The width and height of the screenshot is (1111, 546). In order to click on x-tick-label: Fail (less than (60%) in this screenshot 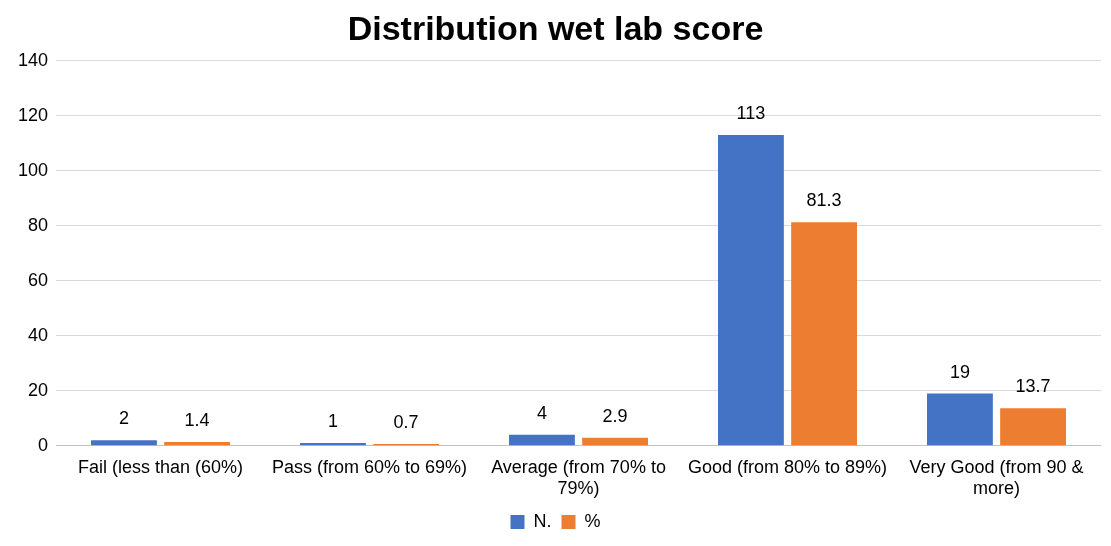, I will do `click(161, 466)`.